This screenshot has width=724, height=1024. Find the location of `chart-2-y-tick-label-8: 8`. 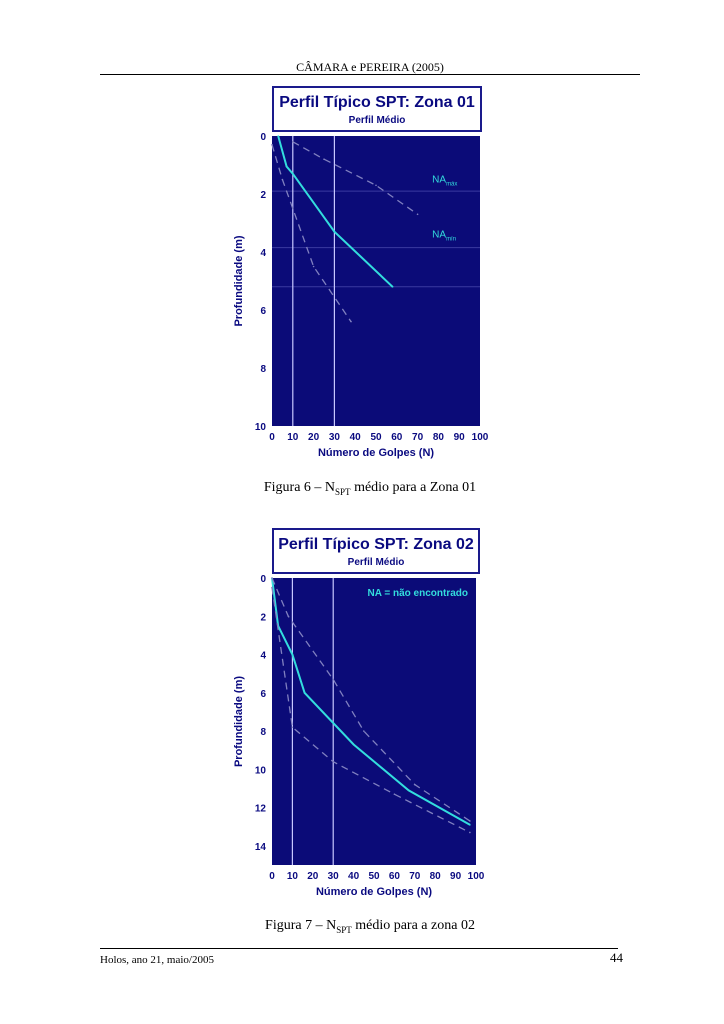

chart-2-y-tick-label-8: 8 is located at coordinates (263, 732).